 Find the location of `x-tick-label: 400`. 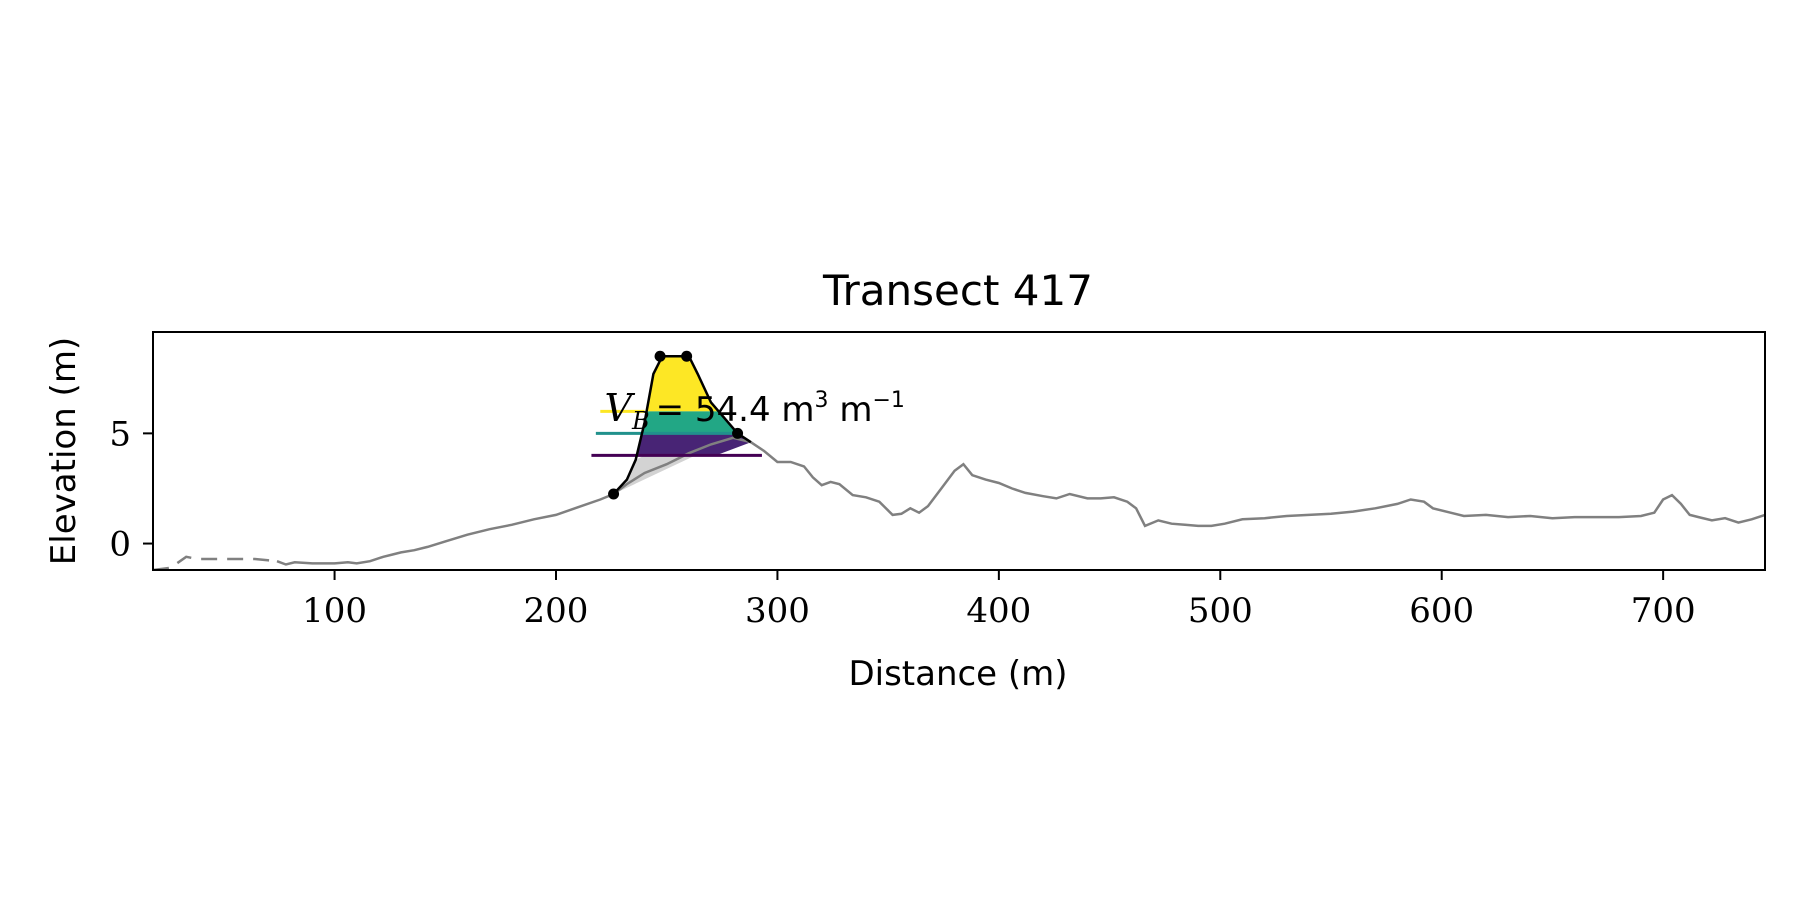

x-tick-label: 400 is located at coordinates (998, 611).